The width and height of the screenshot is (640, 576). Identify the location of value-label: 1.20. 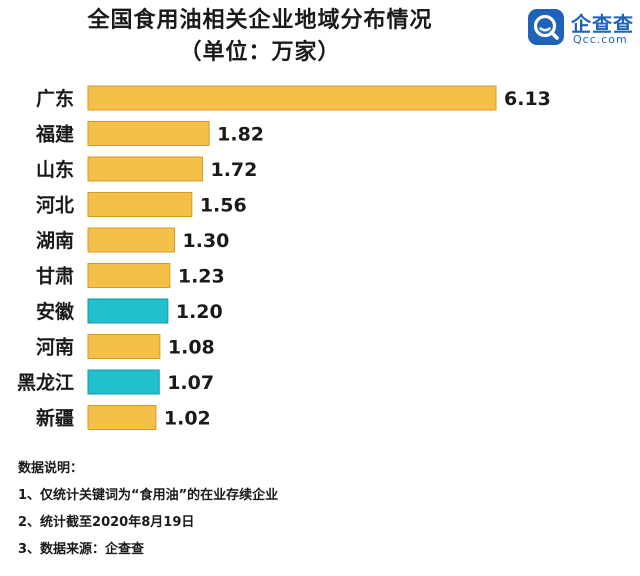
(199, 312).